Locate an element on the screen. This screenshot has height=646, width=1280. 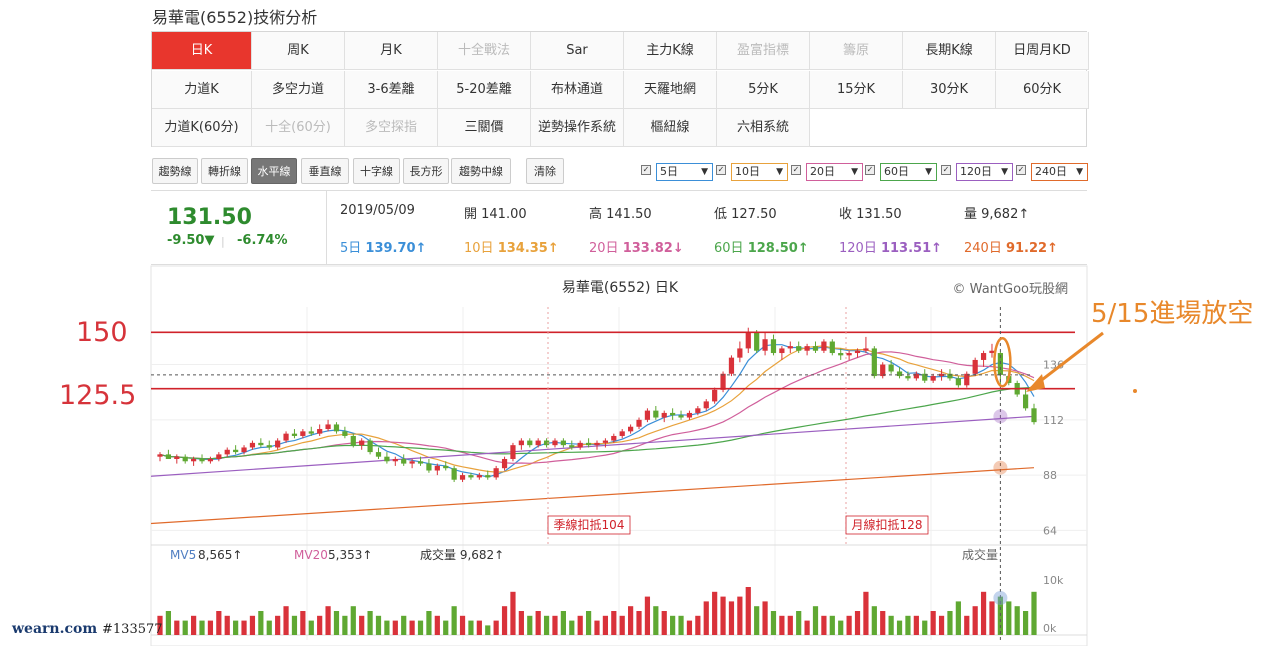
tab-13: 3-6差離 is located at coordinates (391, 89).